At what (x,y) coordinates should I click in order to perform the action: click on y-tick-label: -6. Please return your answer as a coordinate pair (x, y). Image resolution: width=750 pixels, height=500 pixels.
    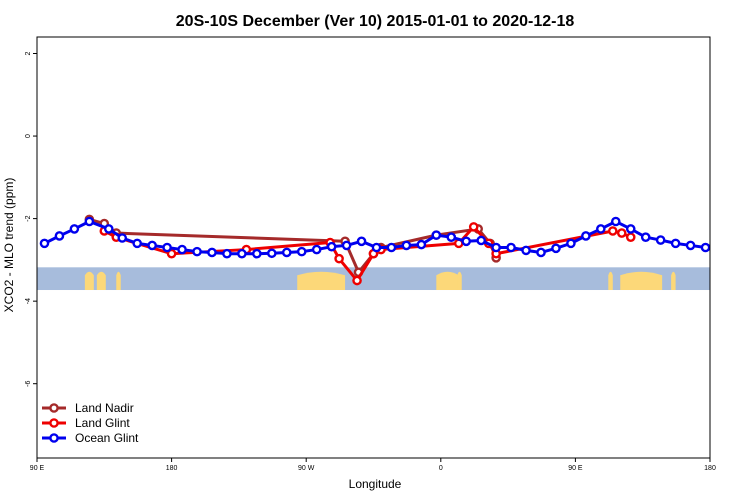
    Looking at the image, I should click on (28, 383).